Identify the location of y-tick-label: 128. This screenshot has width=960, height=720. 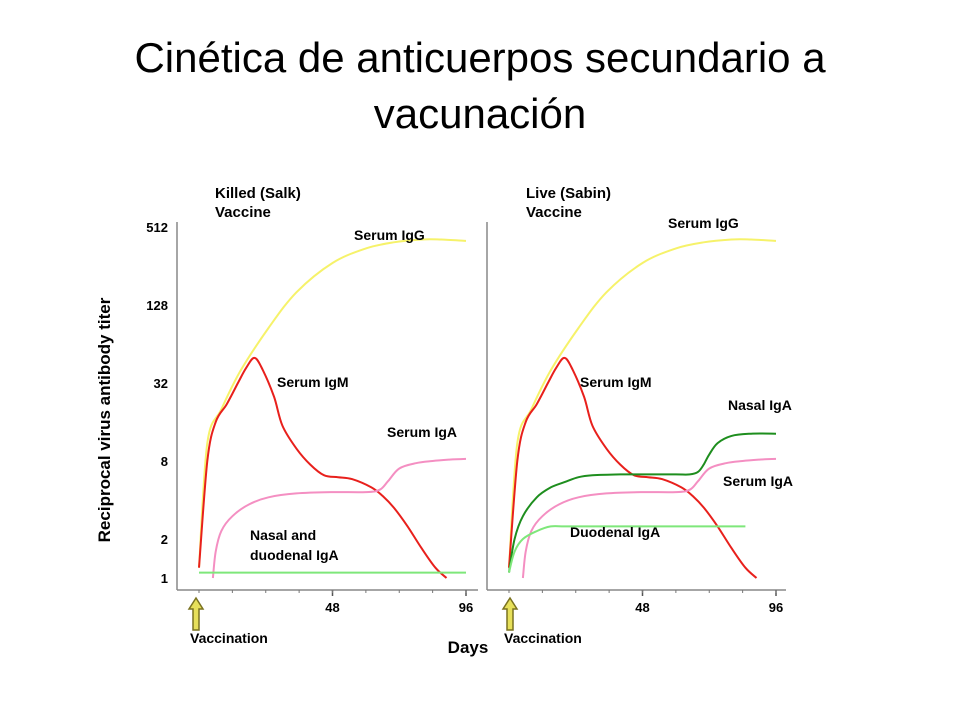
(157, 305).